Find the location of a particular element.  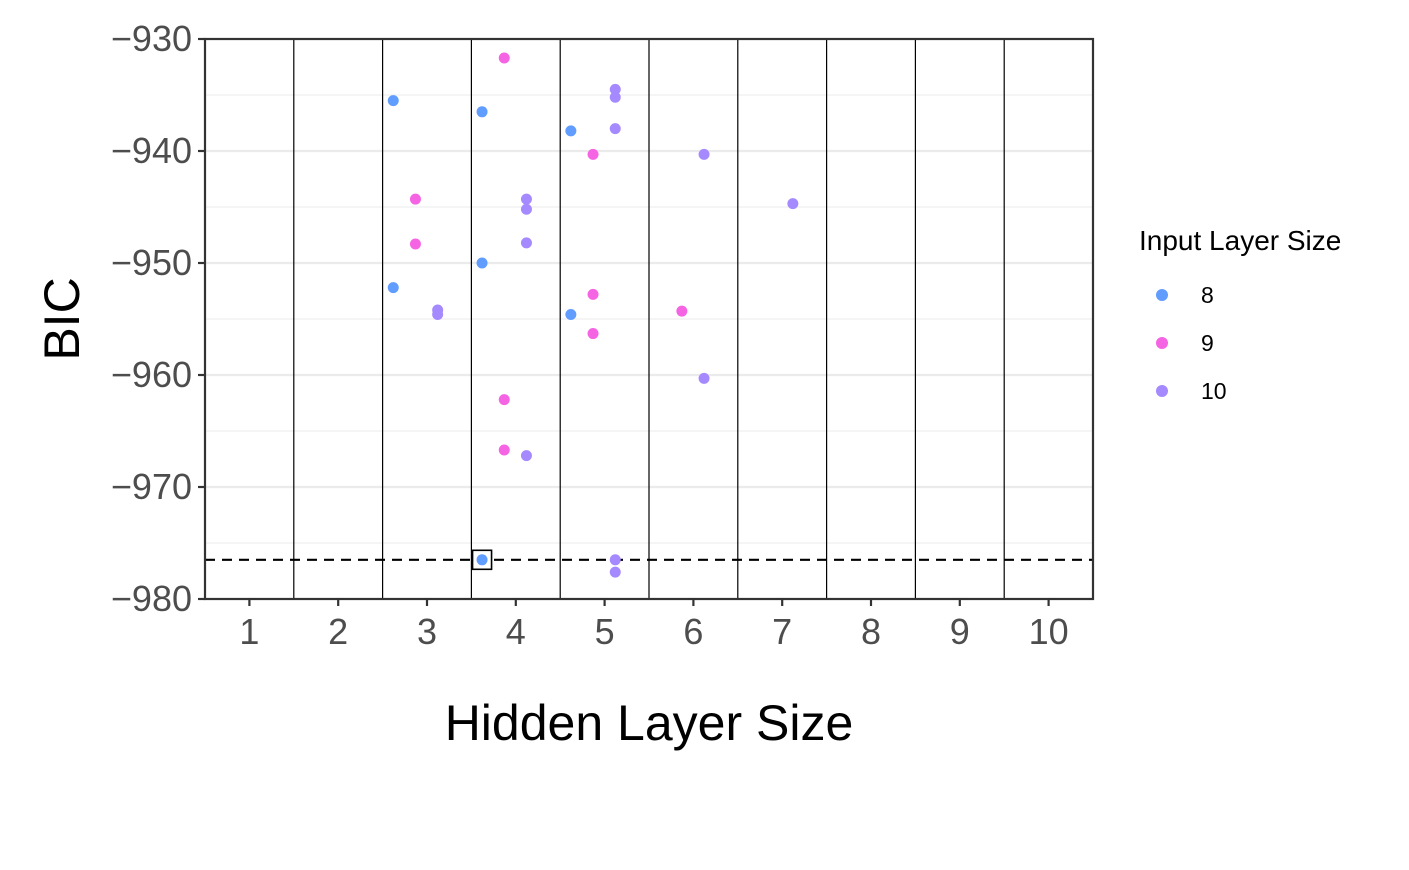

y-tick-label: −950 is located at coordinates (151, 262).